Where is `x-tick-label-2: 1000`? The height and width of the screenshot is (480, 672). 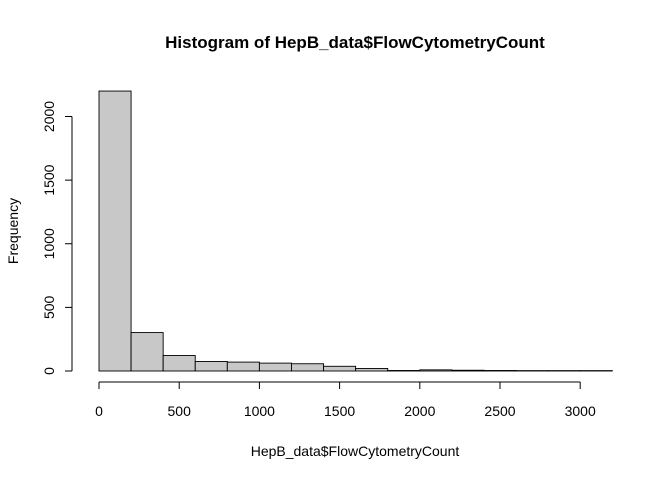
x-tick-label-2: 1000 is located at coordinates (259, 411).